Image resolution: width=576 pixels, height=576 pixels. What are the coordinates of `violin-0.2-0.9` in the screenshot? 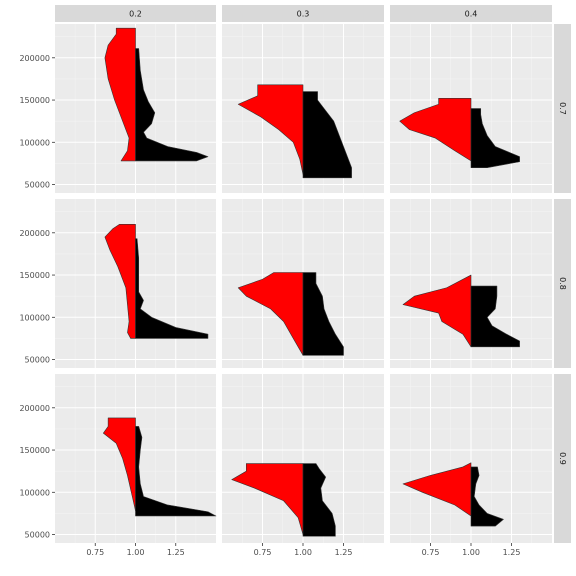 It's located at (160, 467).